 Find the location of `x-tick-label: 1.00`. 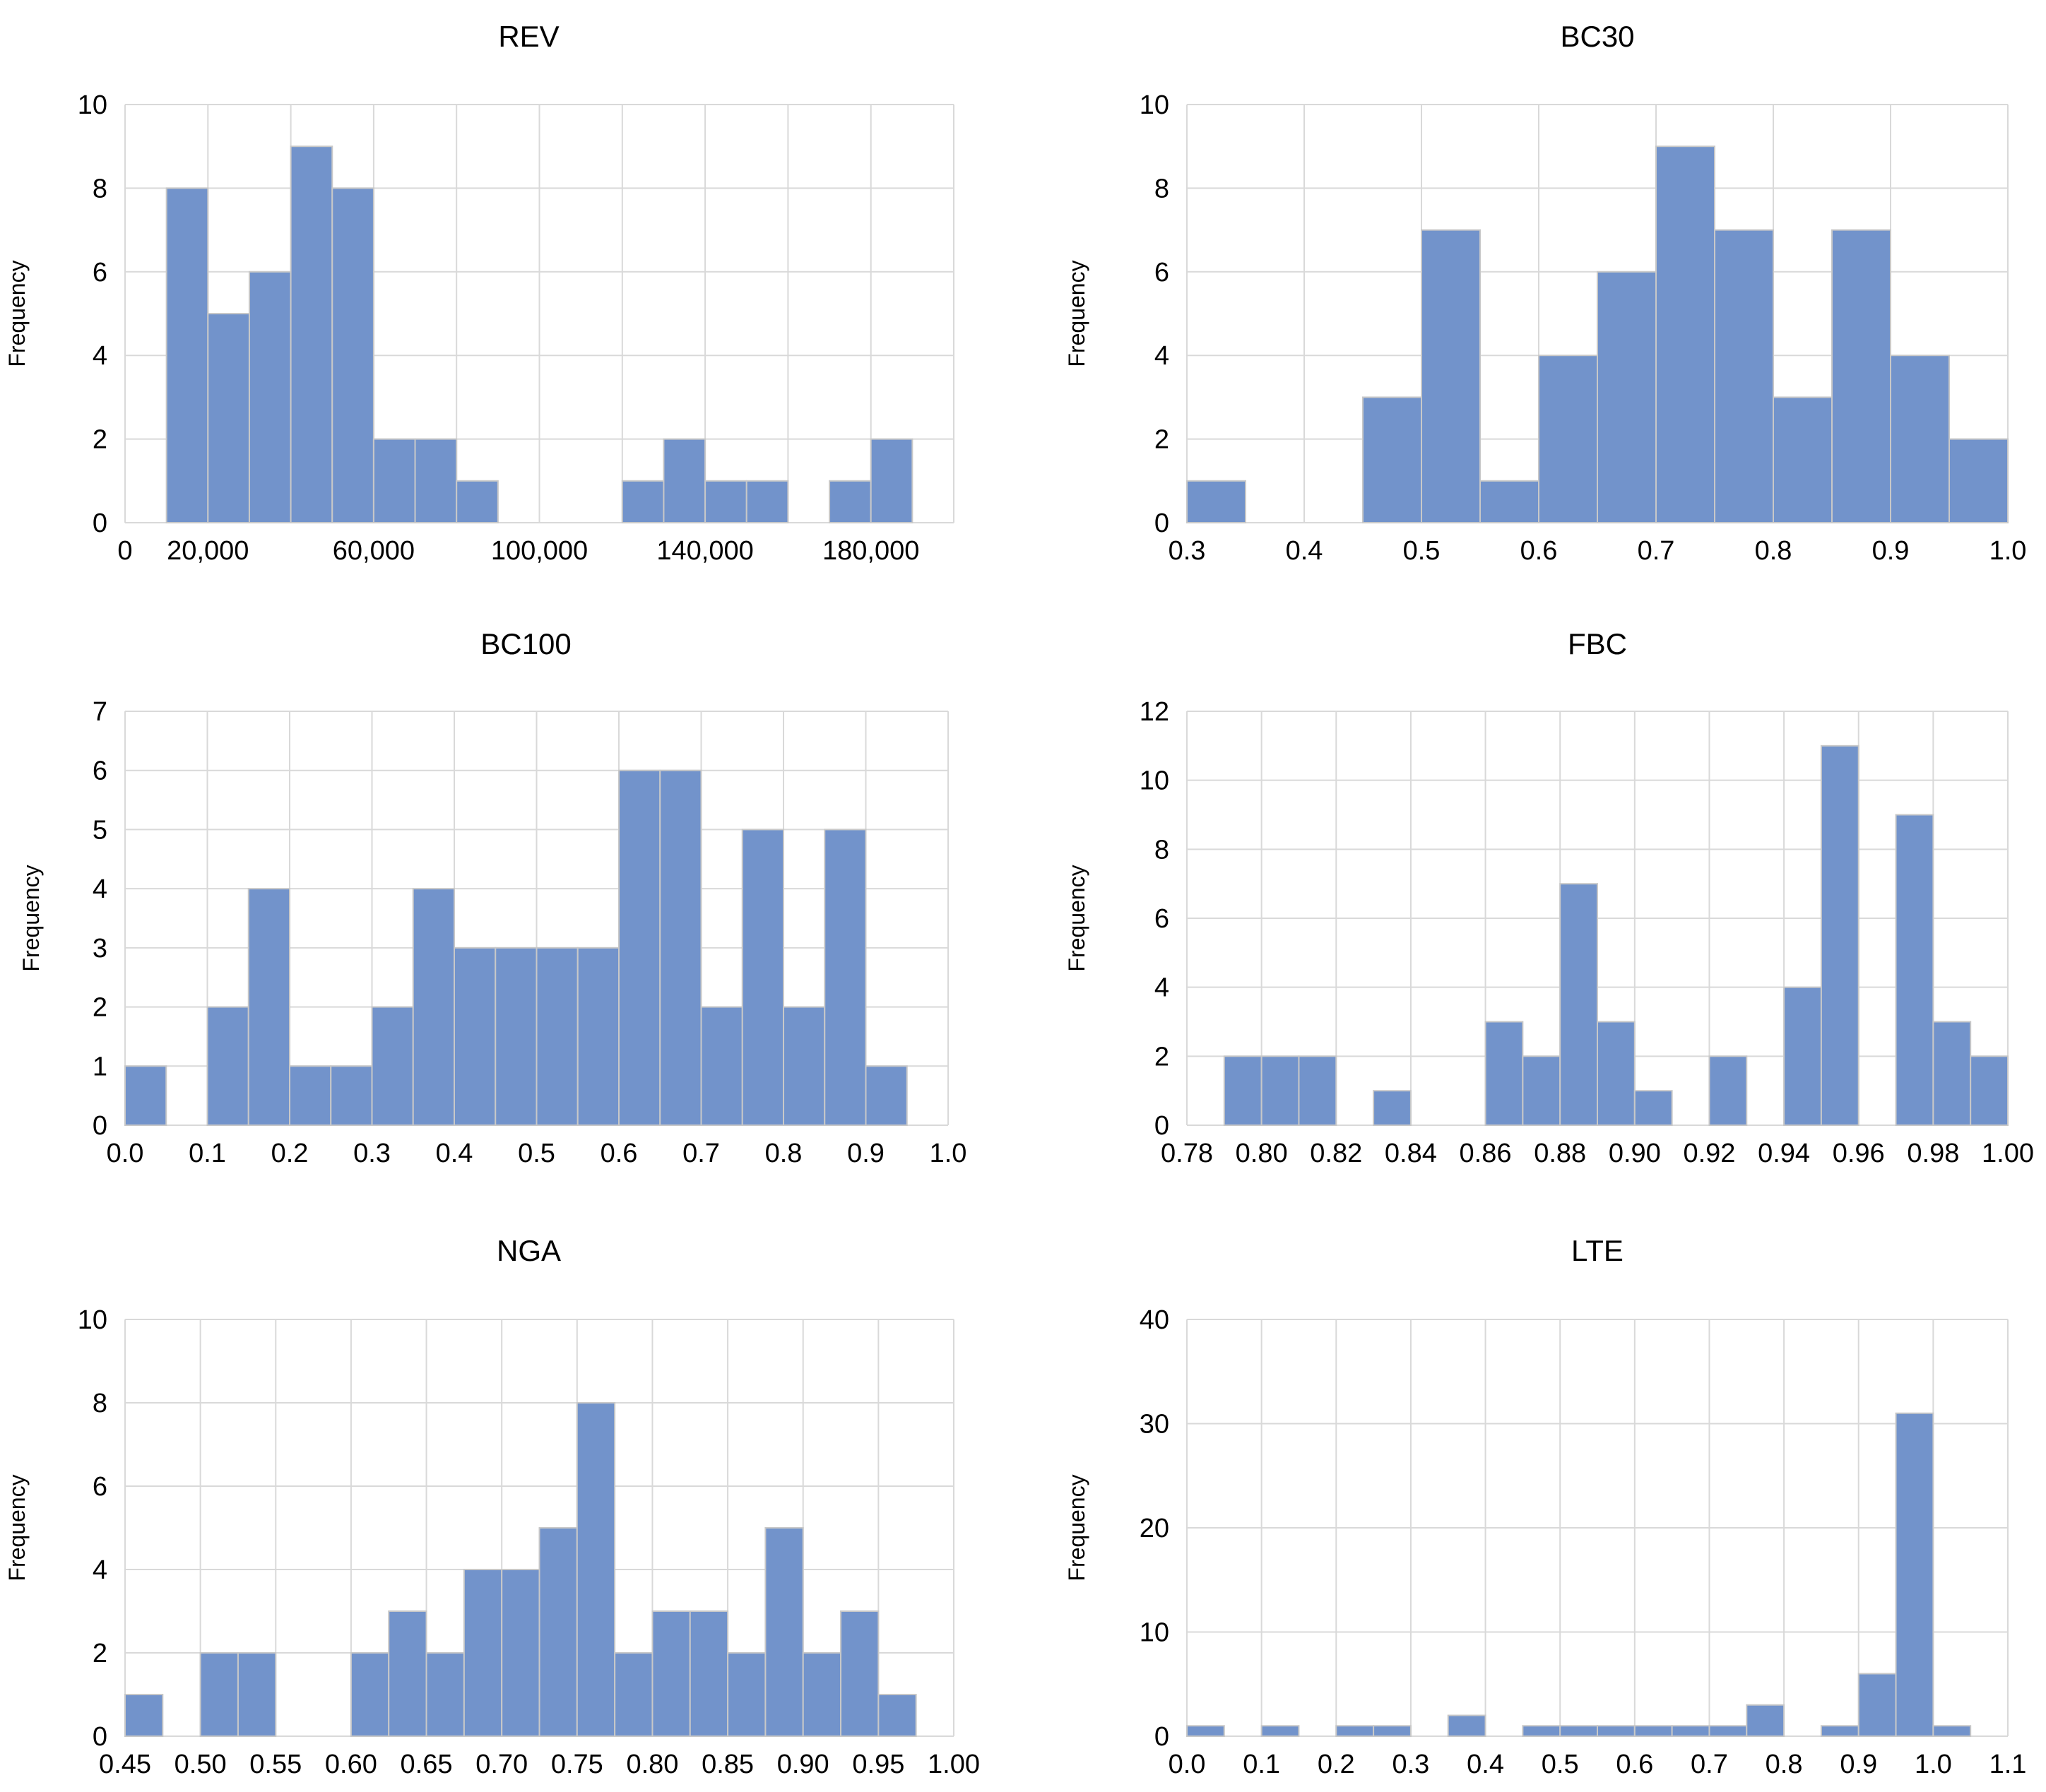

x-tick-label: 1.00 is located at coordinates (2008, 1153).